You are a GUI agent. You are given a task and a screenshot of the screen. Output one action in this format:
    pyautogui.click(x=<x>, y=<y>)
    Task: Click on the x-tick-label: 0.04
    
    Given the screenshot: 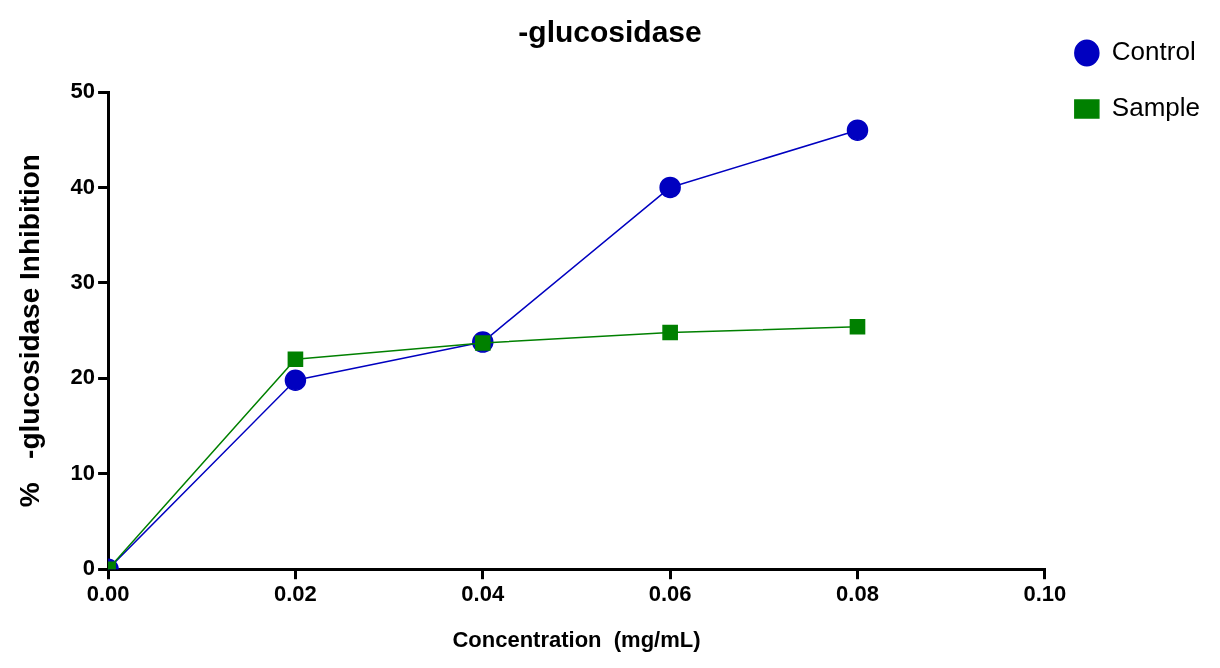 What is the action you would take?
    pyautogui.click(x=483, y=594)
    